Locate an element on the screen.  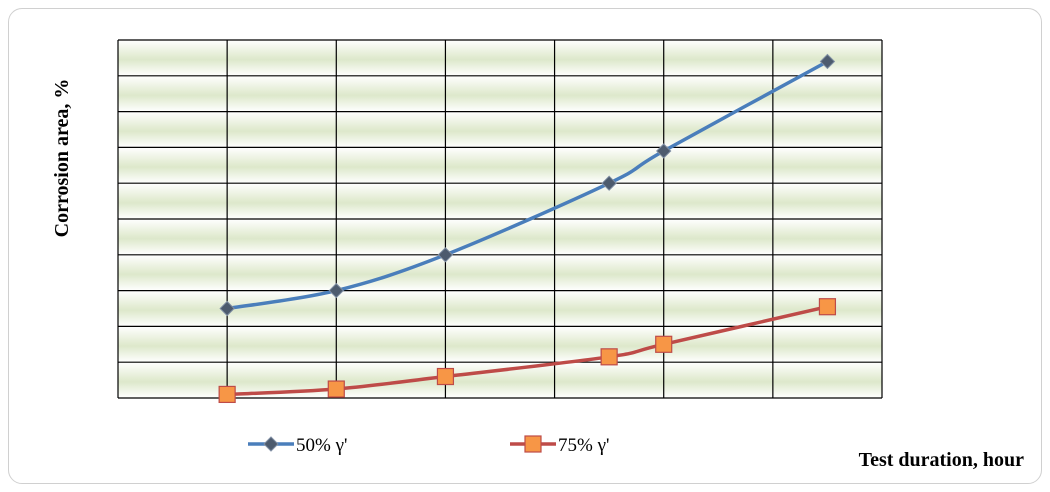
legend-entry: 50% γ' is located at coordinates (297, 445).